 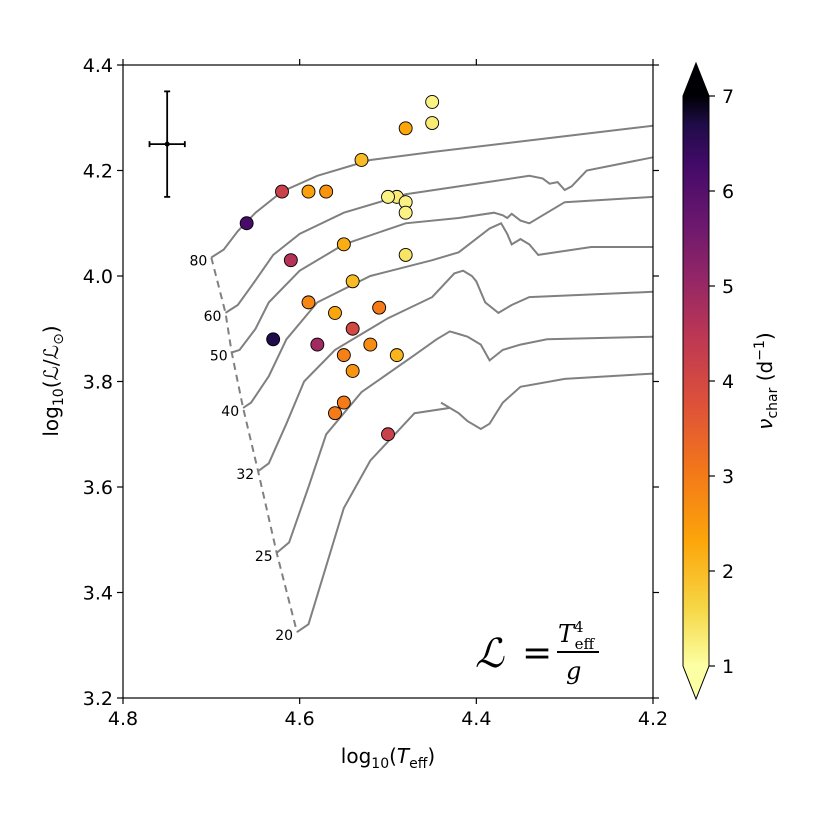 I want to click on colorbar-label: νchar (d−1), so click(x=766, y=380).